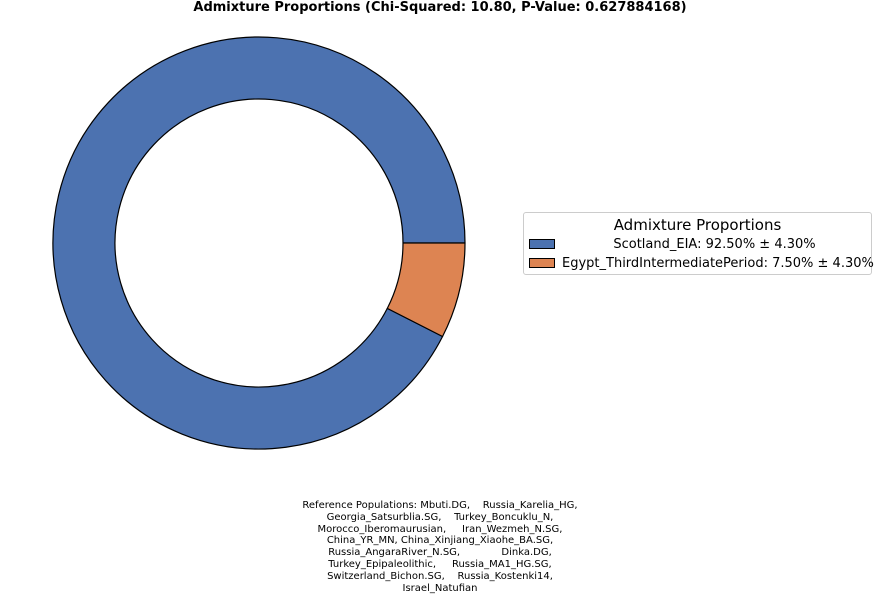 This screenshot has height=599, width=880. I want to click on reference-line: Israel_Natufian, so click(440, 588).